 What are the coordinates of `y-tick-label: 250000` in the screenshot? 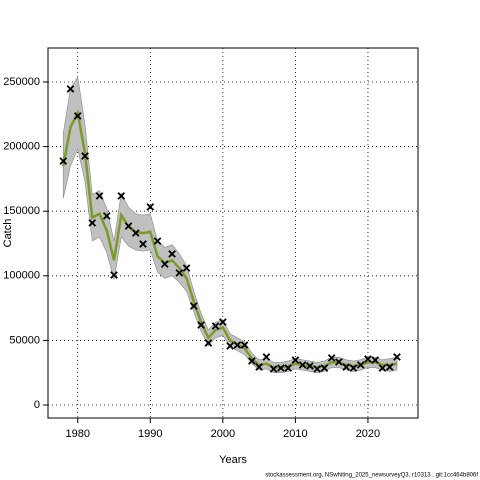 It's located at (21, 82).